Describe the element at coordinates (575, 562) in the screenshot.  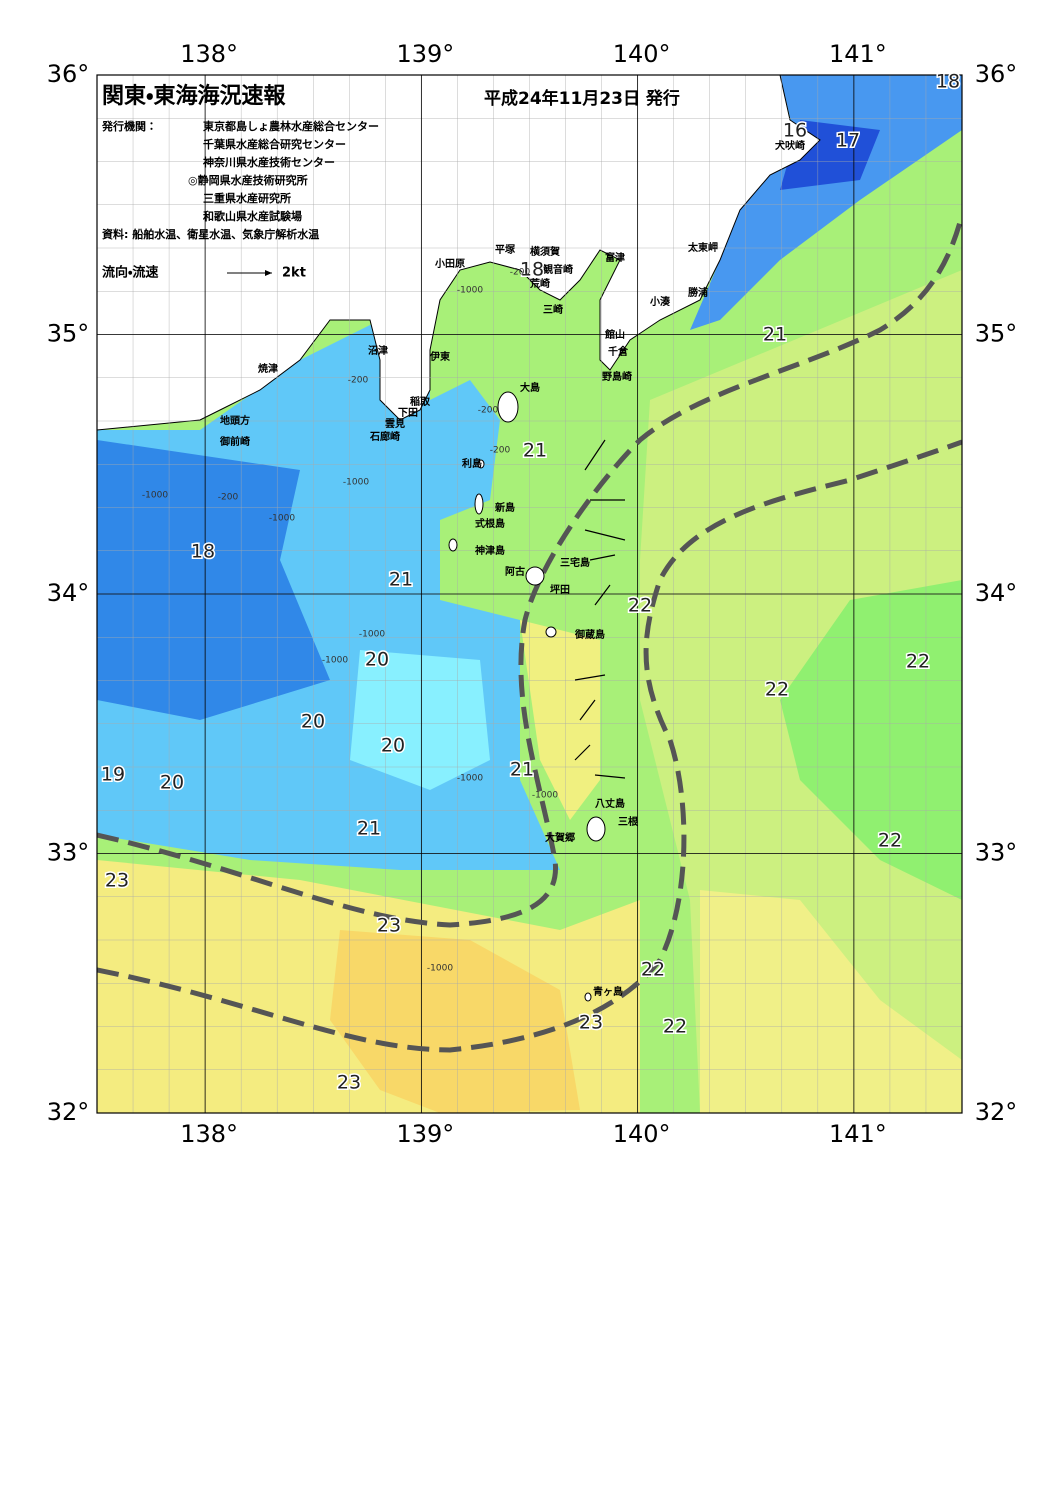
I see `place-name: 三宅島` at that location.